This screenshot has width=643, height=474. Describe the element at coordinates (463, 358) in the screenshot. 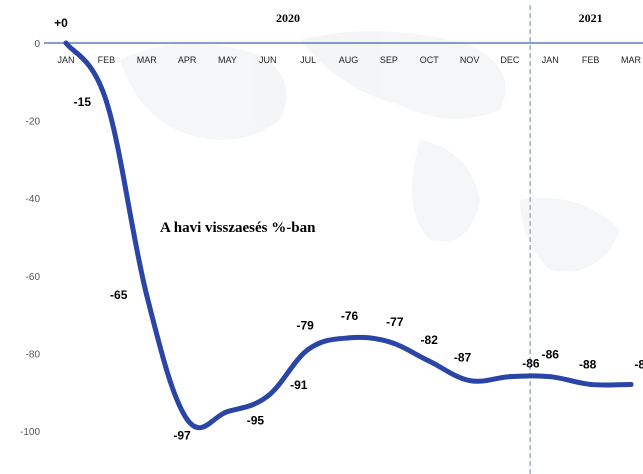

I see `data-label: -87` at that location.